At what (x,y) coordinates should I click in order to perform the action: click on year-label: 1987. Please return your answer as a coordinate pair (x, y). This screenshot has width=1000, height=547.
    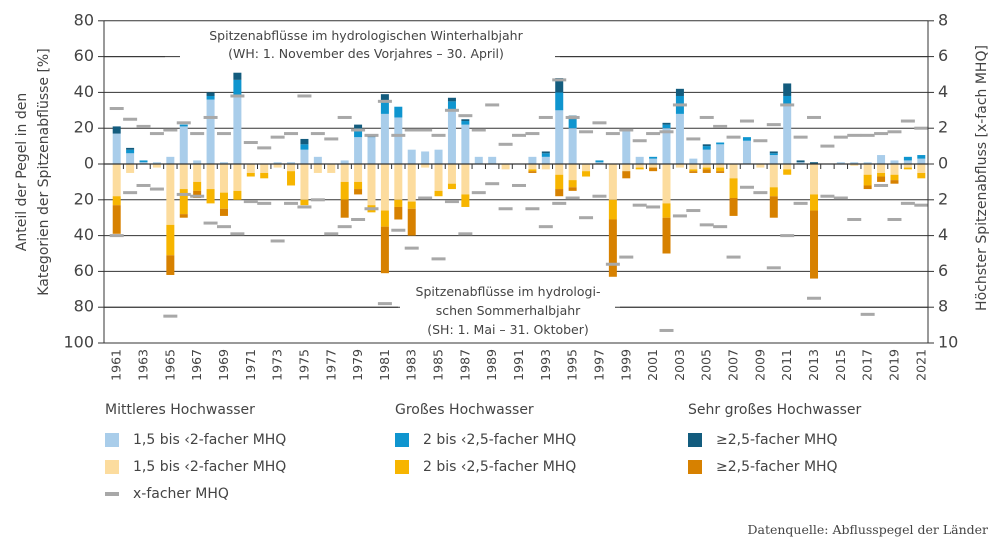
    Looking at the image, I should click on (464, 365).